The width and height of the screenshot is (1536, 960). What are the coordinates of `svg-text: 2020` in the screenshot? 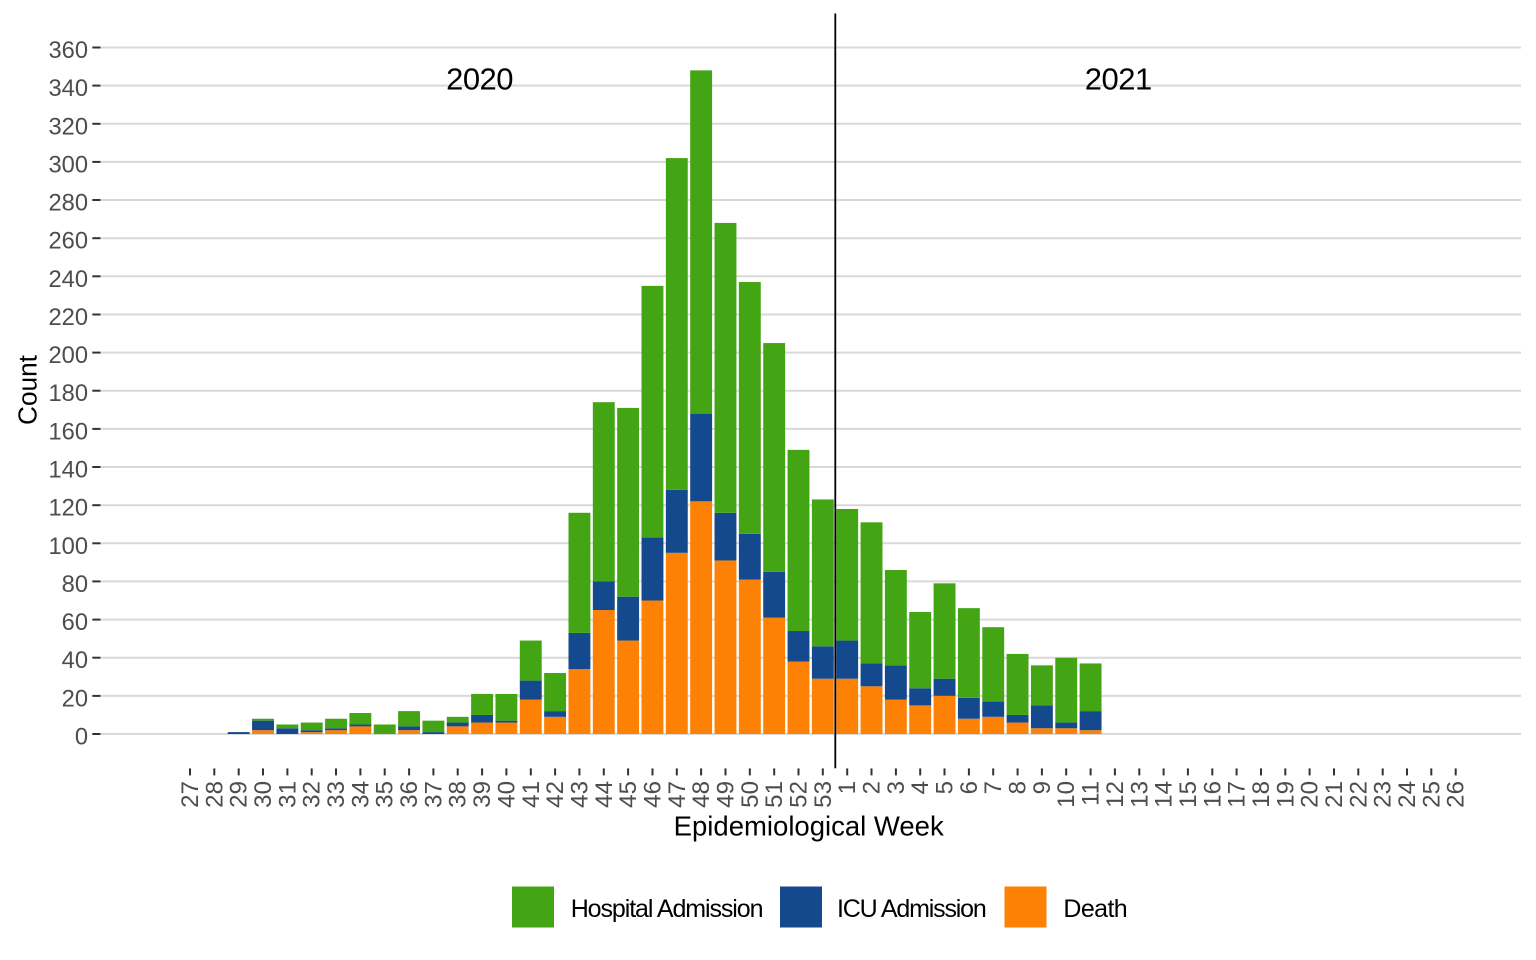 It's located at (479, 78).